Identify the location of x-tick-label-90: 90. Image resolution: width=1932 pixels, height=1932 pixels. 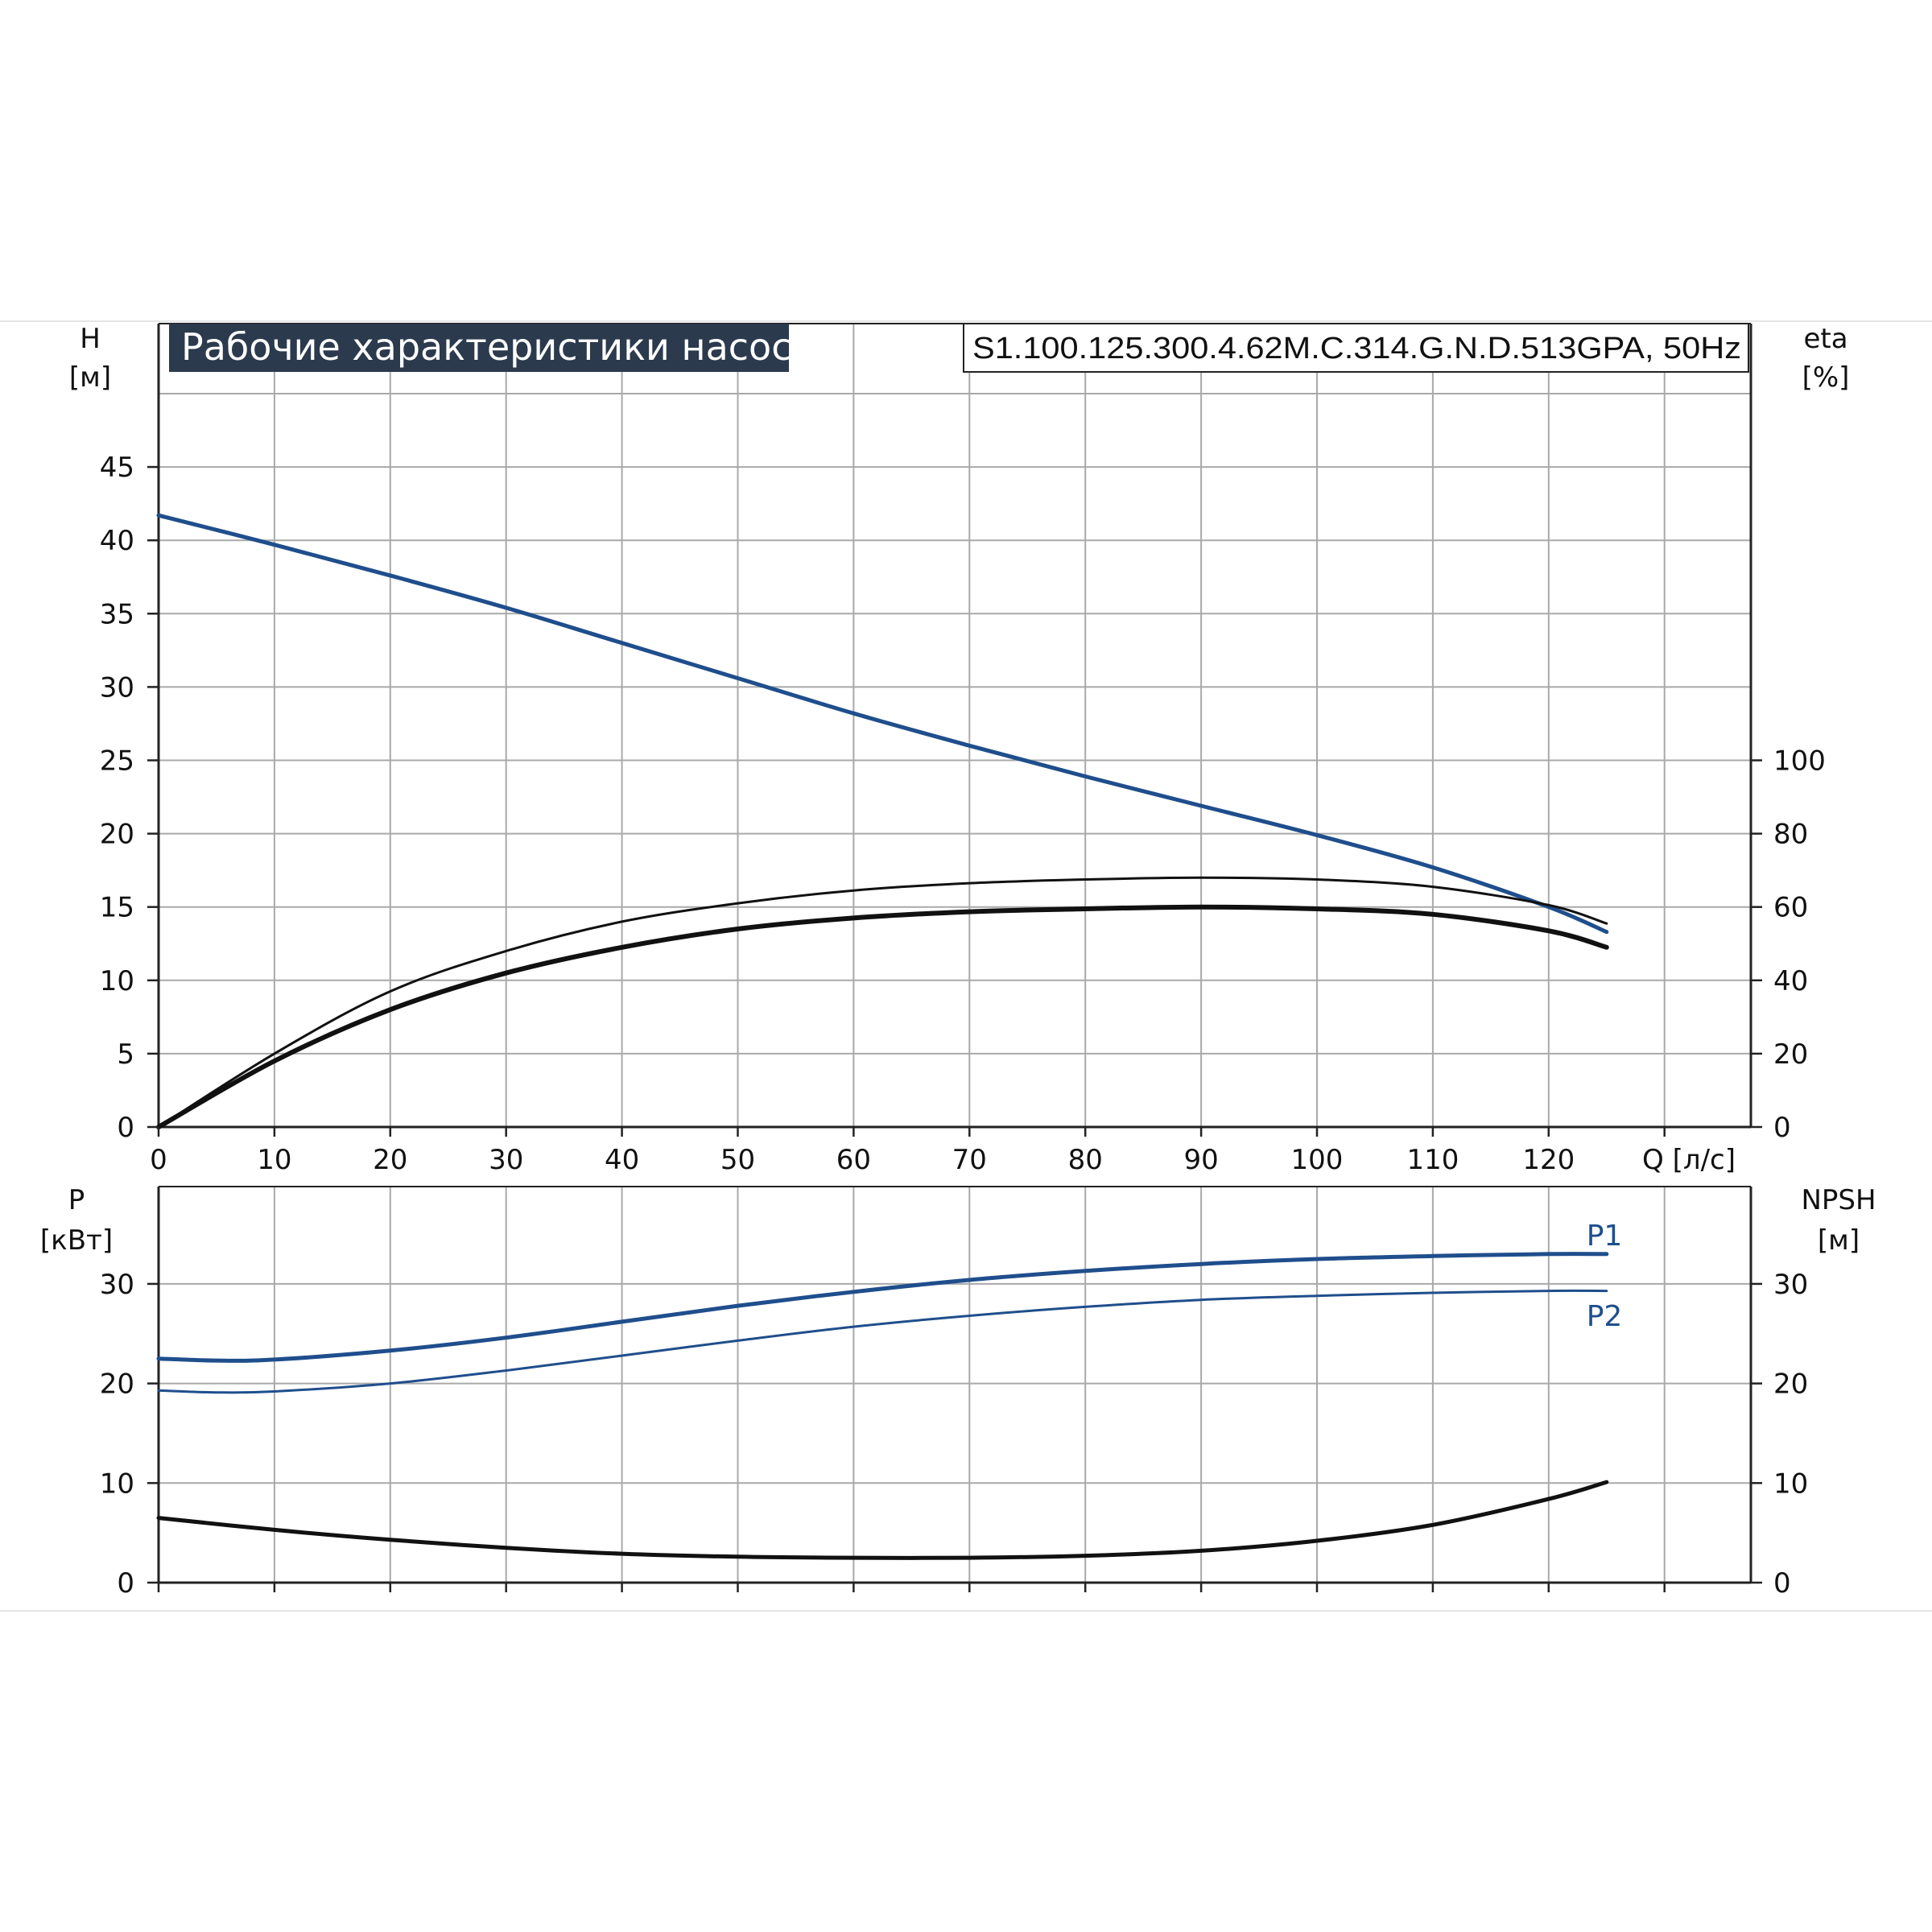
(1200, 1160).